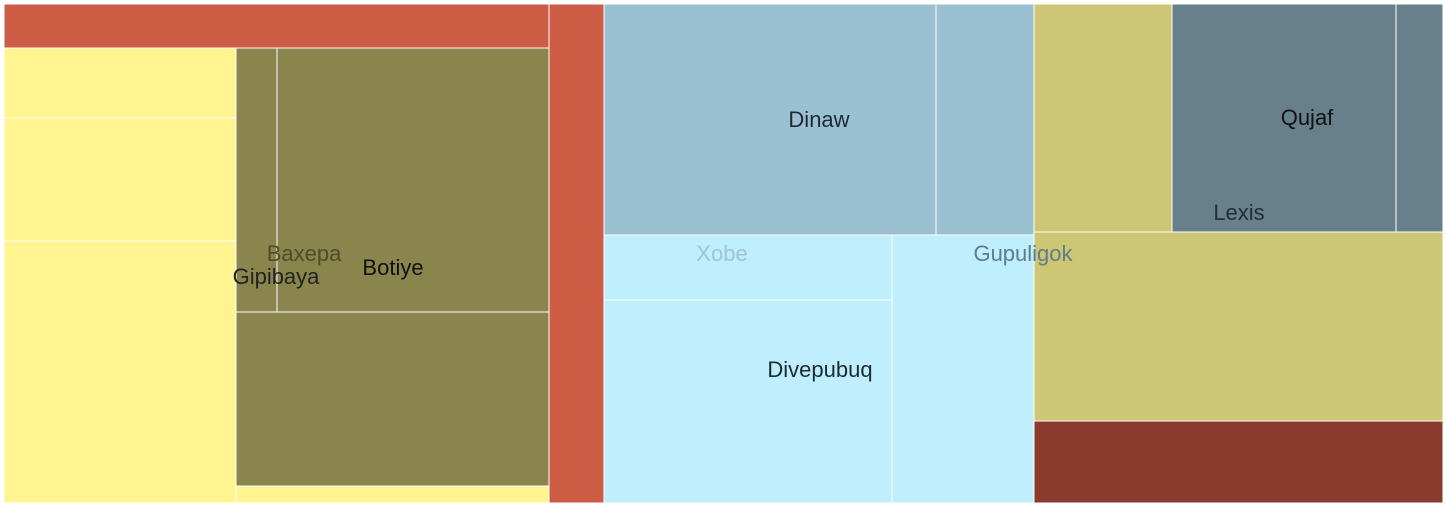  Describe the element at coordinates (1238, 212) in the screenshot. I see `treemap-label-2-3: Lexis` at that location.